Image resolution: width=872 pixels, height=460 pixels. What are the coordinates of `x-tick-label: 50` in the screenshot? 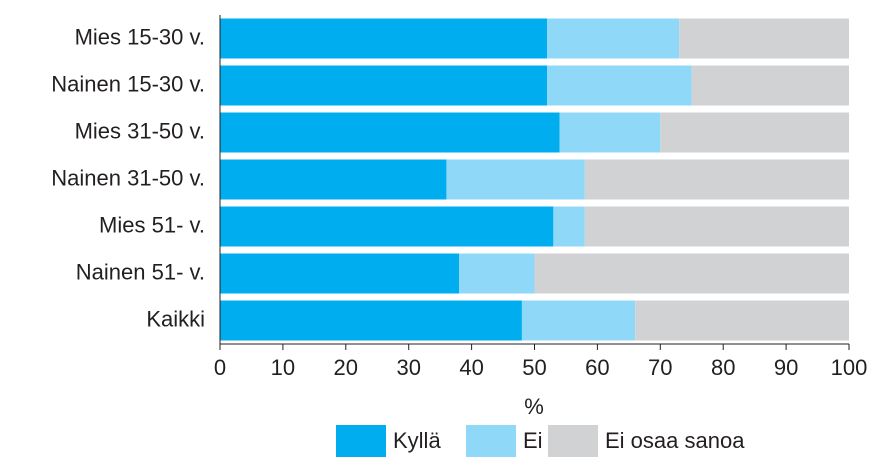 It's located at (534, 367).